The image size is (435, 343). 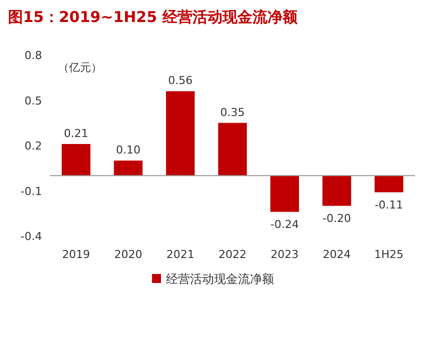 I want to click on y-axis-title: （亿元）, so click(x=80, y=67).